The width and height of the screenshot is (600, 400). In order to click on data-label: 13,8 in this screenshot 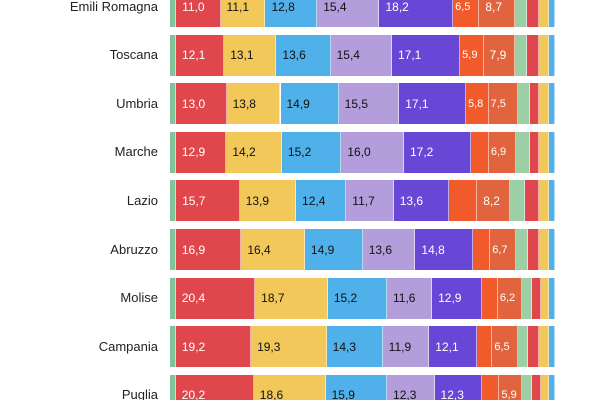, I will do `click(244, 103)`.